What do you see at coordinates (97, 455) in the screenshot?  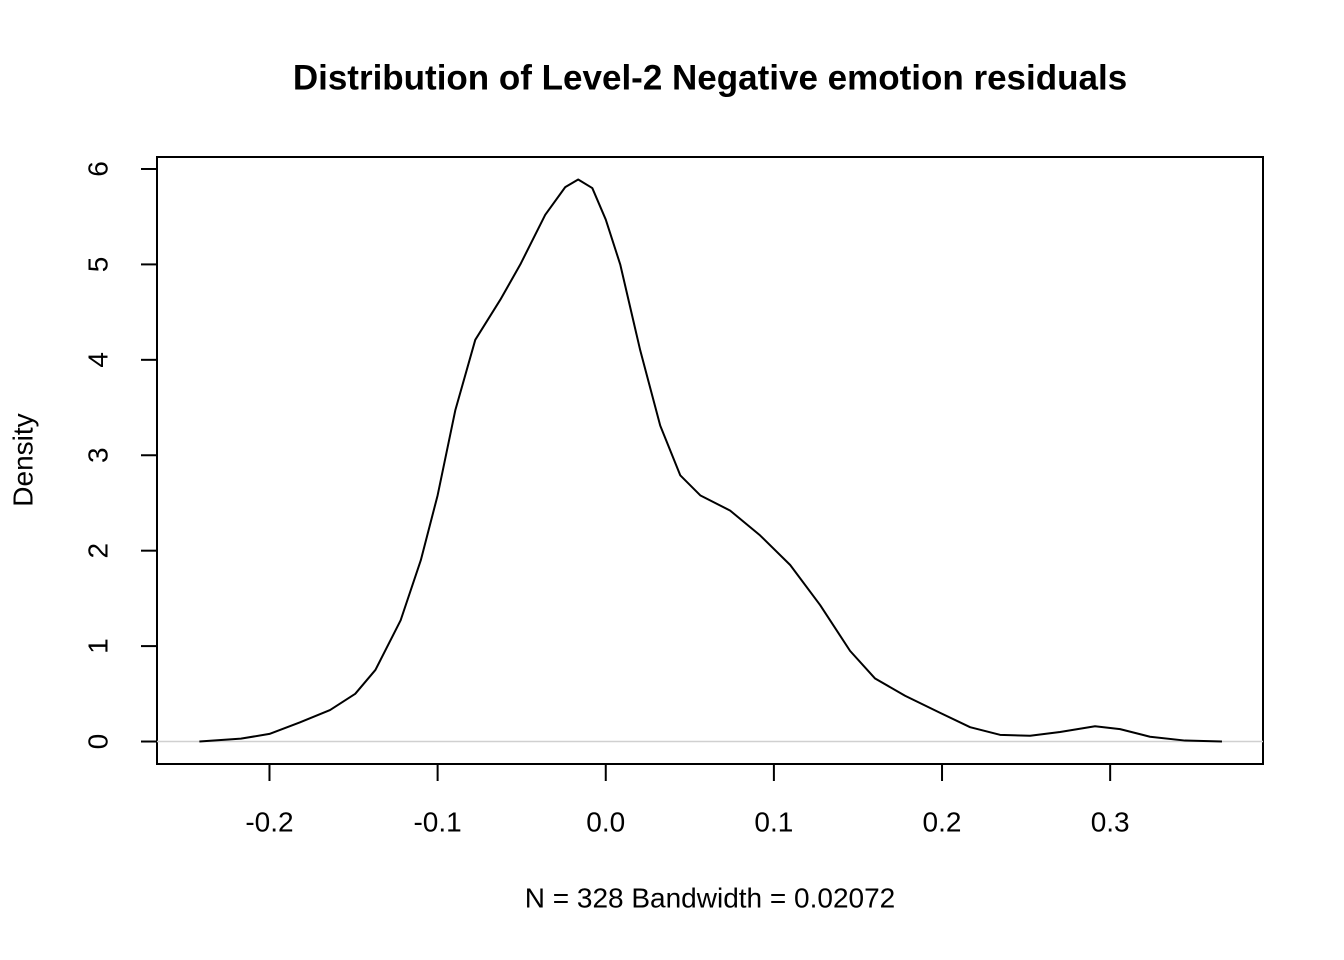 I see `y-tick-label: 3` at bounding box center [97, 455].